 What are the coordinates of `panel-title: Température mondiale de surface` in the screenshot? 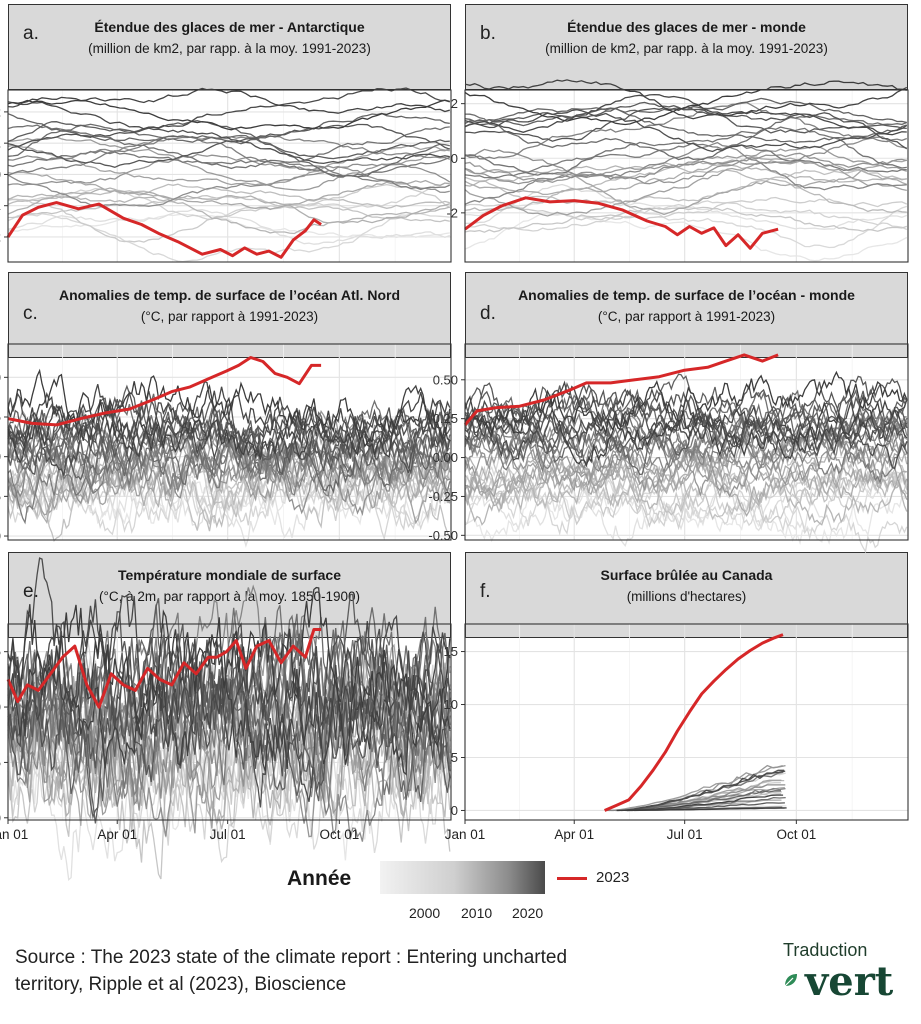 It's located at (229, 575).